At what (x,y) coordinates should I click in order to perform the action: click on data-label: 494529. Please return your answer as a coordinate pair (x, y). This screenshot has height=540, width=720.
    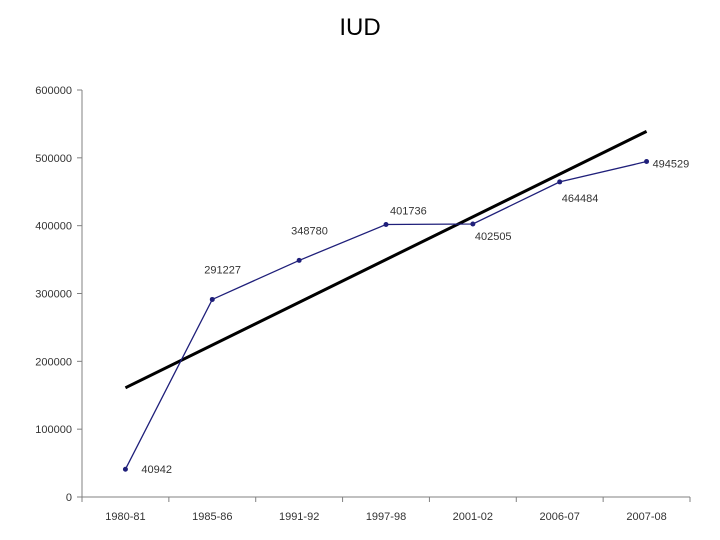
    Looking at the image, I should click on (671, 165).